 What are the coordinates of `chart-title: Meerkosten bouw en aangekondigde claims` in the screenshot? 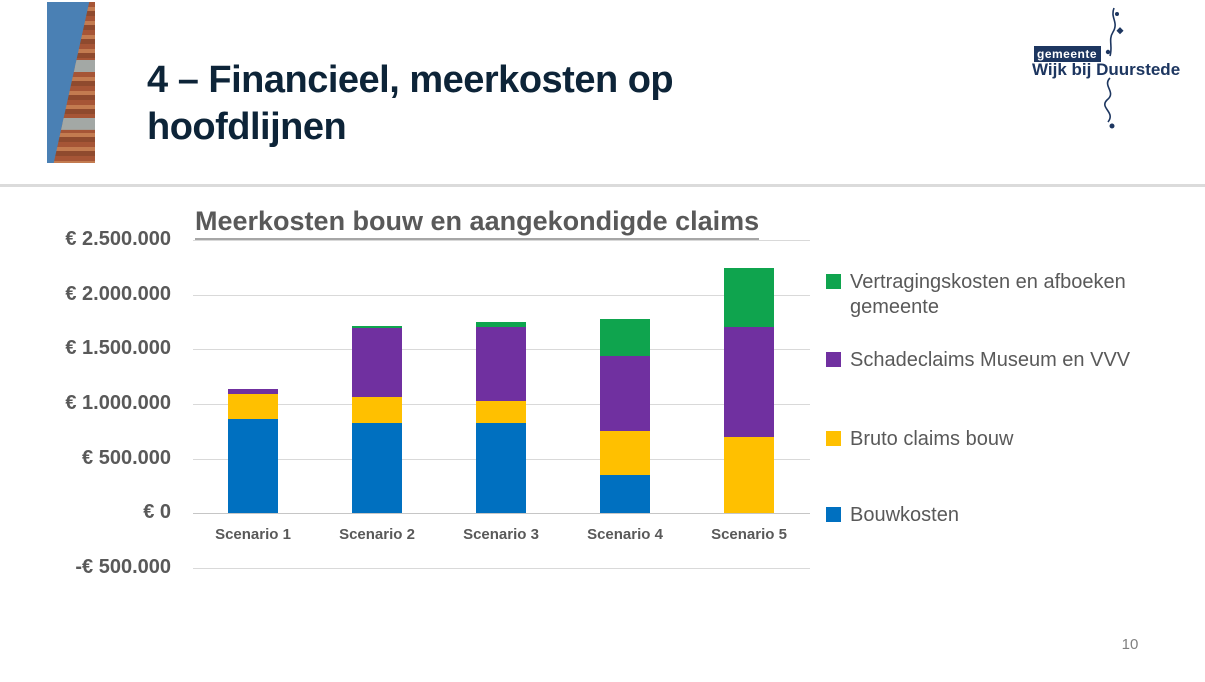 It's located at (477, 223).